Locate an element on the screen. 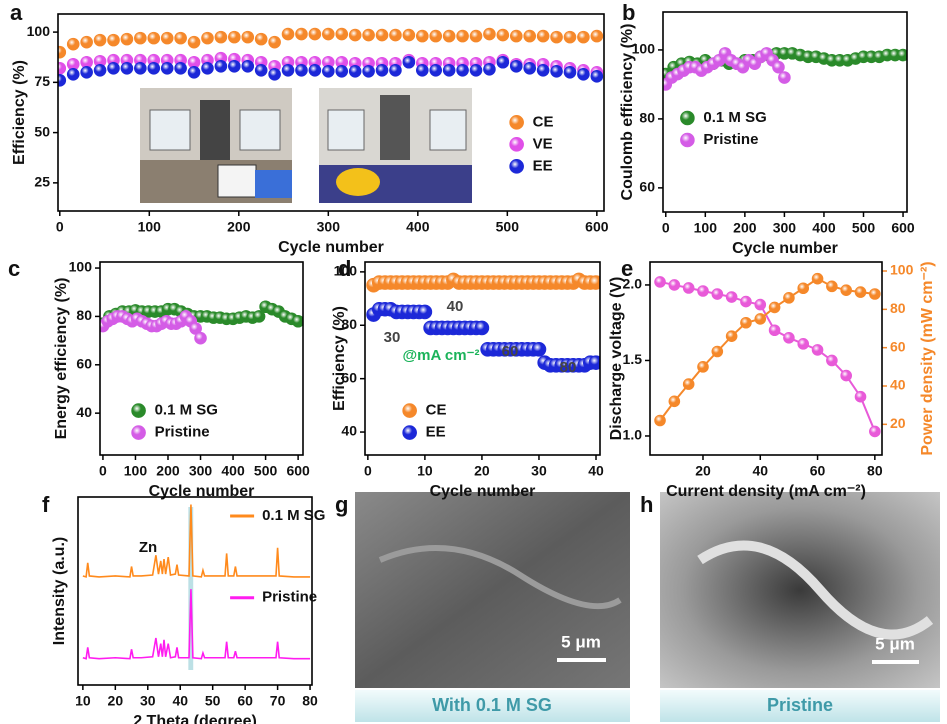 The image size is (947, 724). image-caption: With 0.1 M SG is located at coordinates (492, 705).